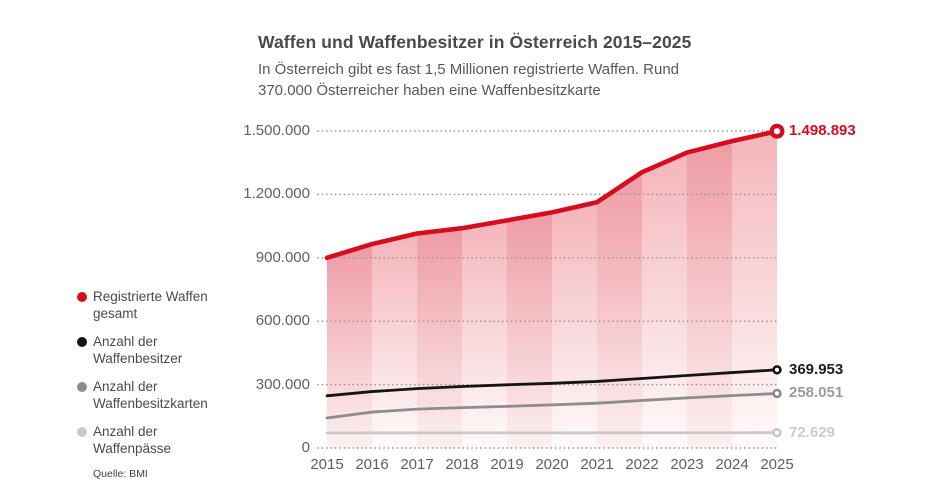  Describe the element at coordinates (164, 395) in the screenshot. I see `legend-item-waffenbesitzkarten: Anzahl der Waffenbesitzkarten` at that location.